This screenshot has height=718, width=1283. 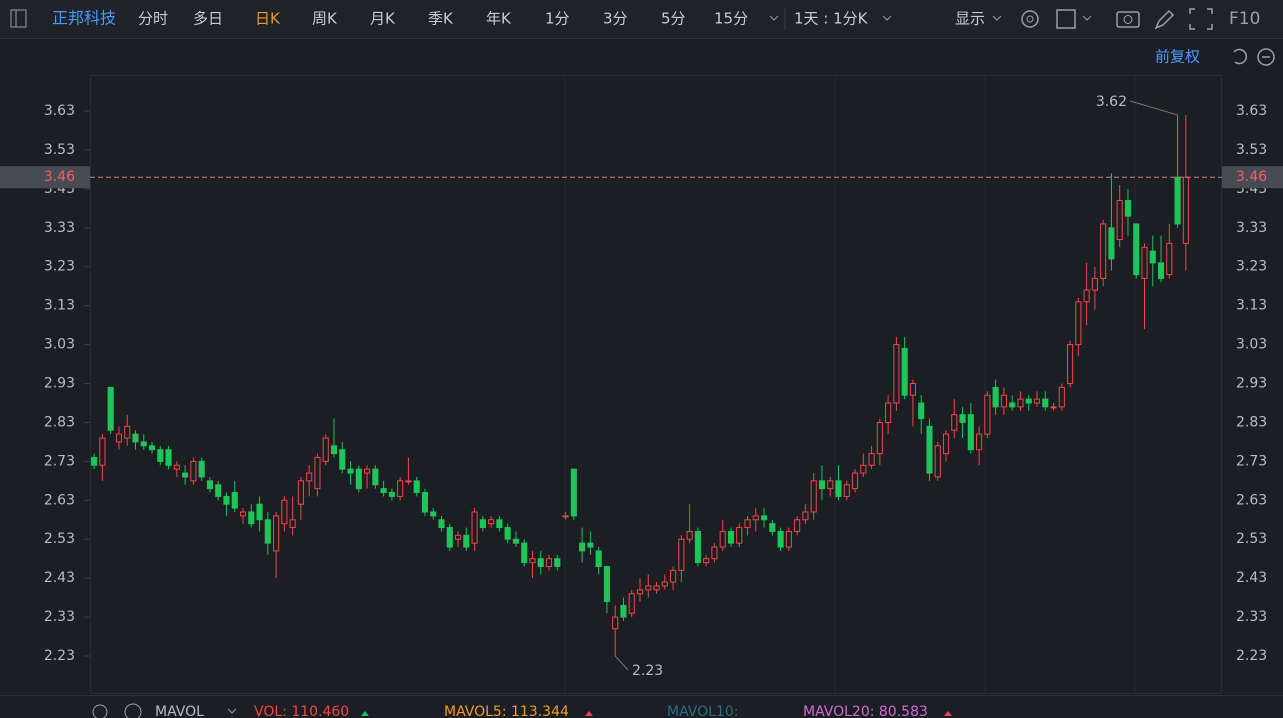 What do you see at coordinates (970, 19) in the screenshot?
I see `display-menu: 显示` at bounding box center [970, 19].